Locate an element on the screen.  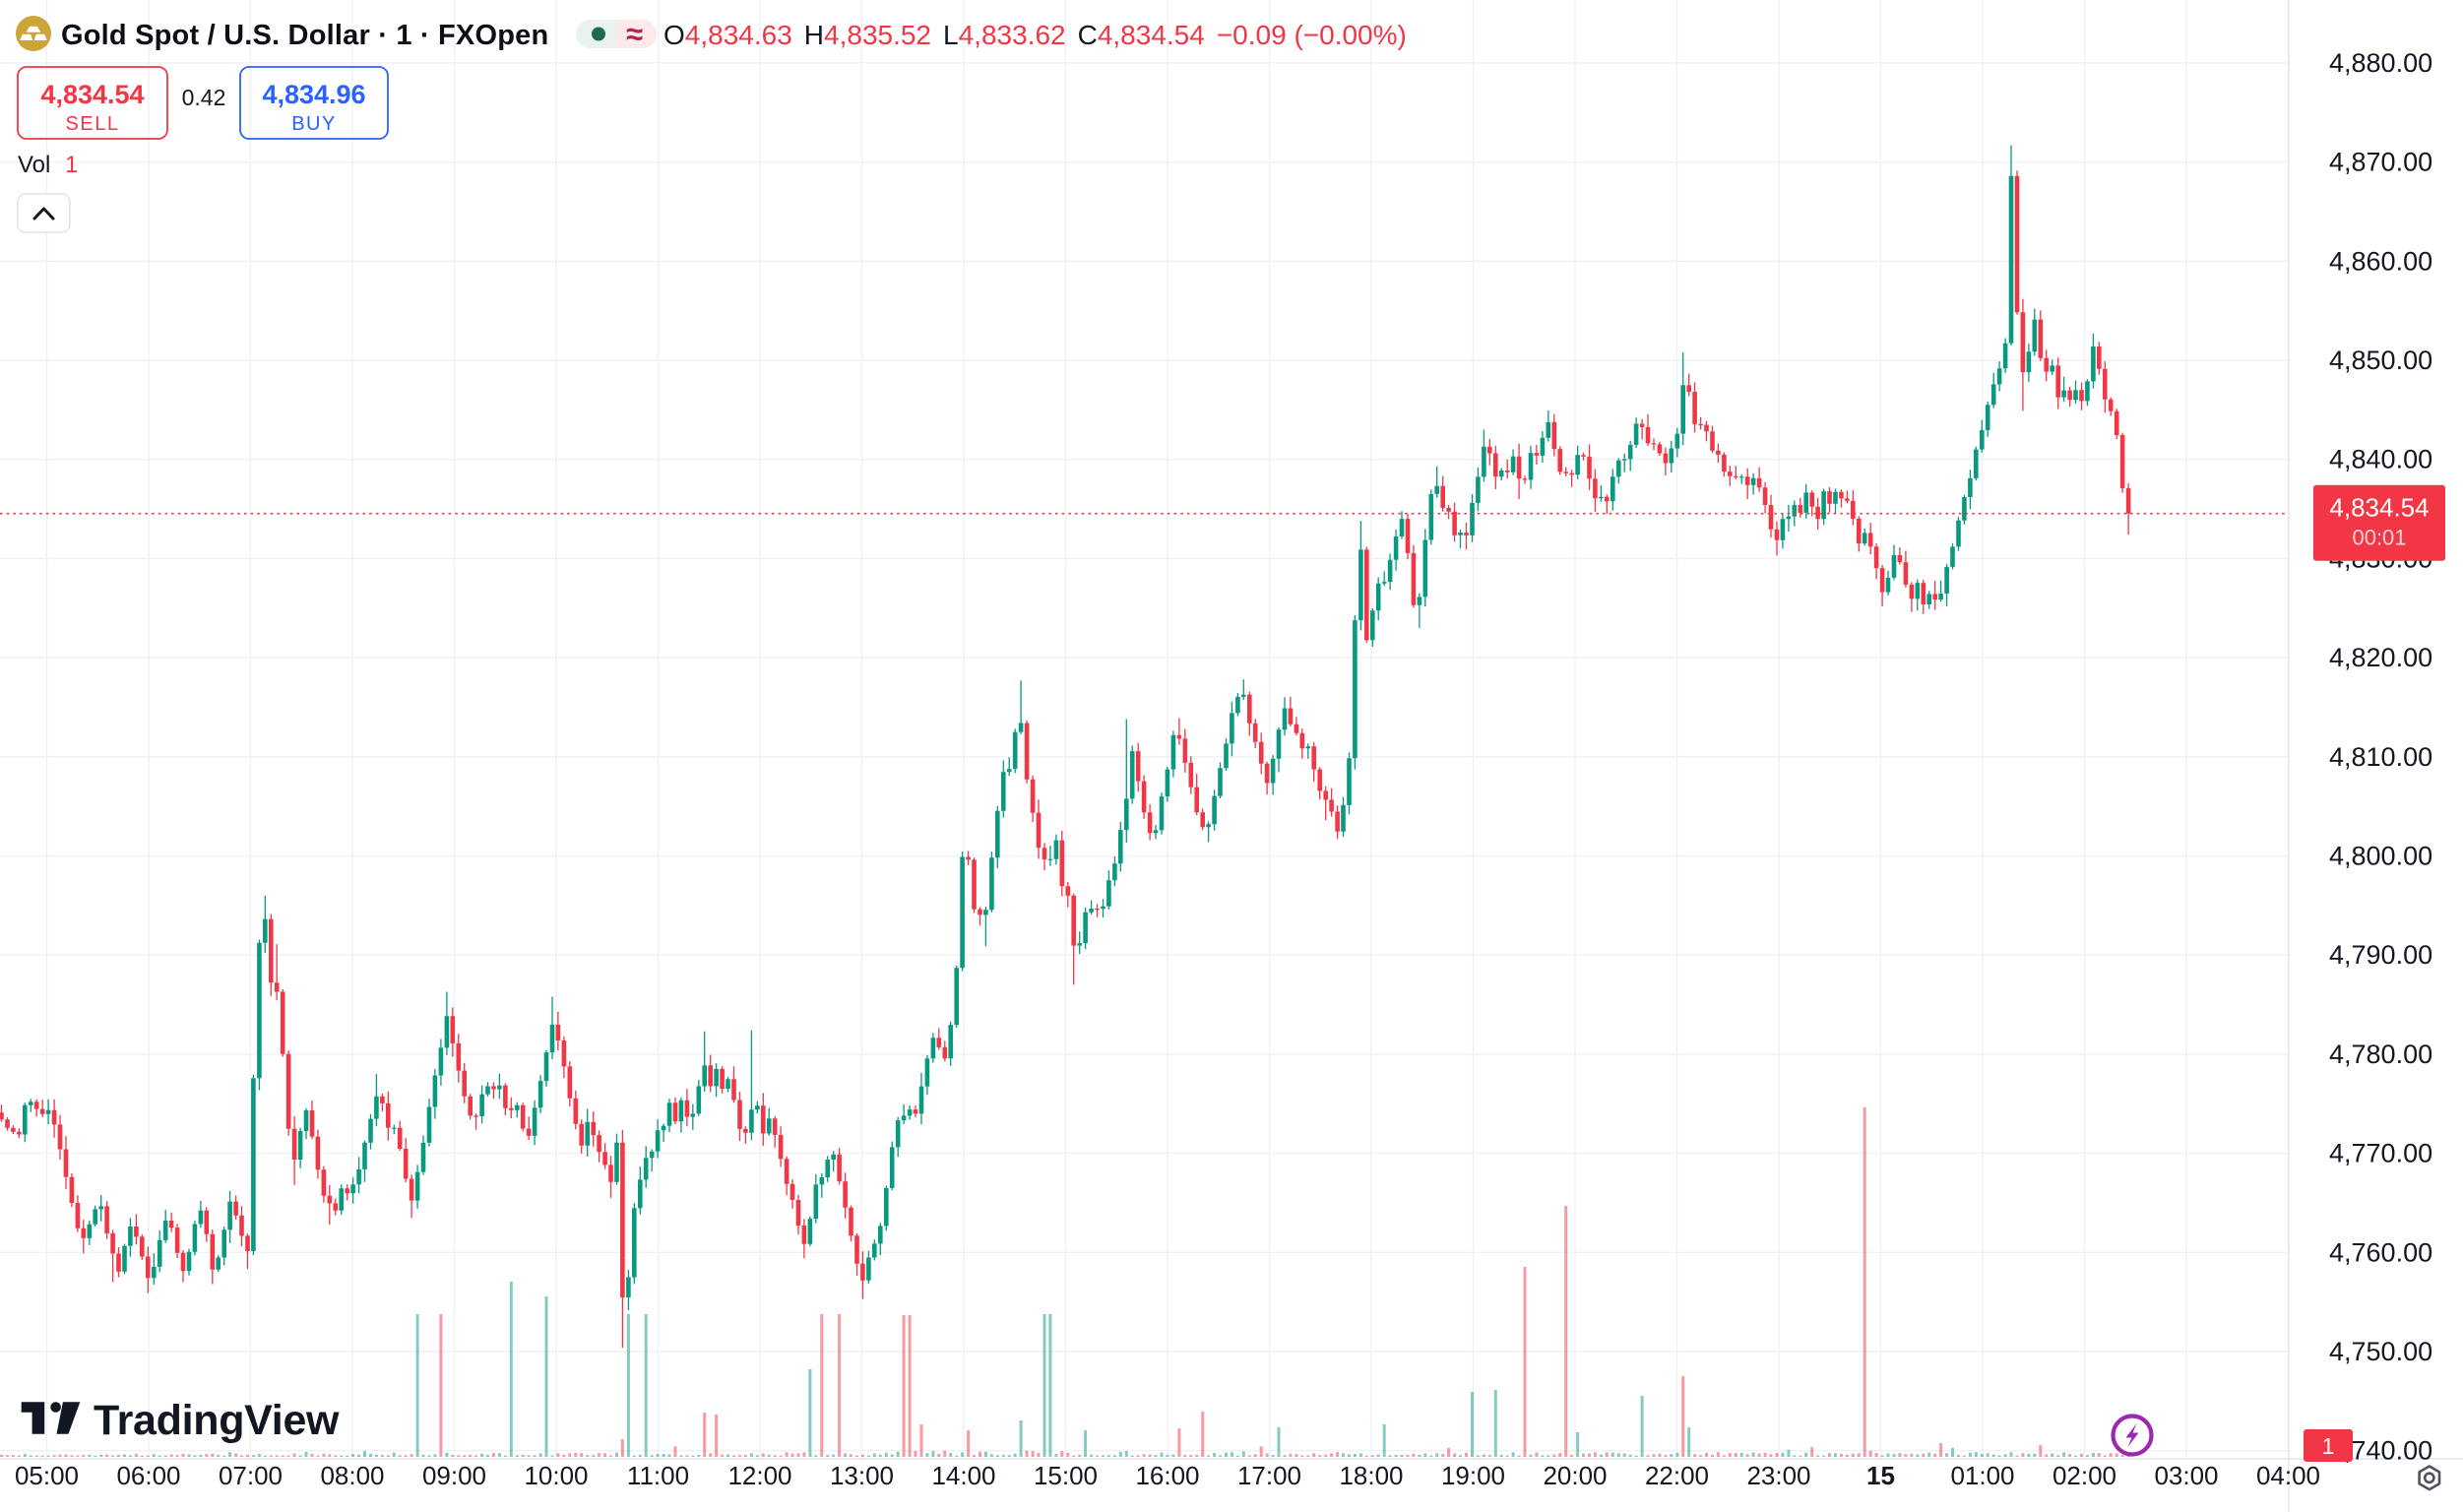
svg-text: 4,780.00 is located at coordinates (2380, 1054).